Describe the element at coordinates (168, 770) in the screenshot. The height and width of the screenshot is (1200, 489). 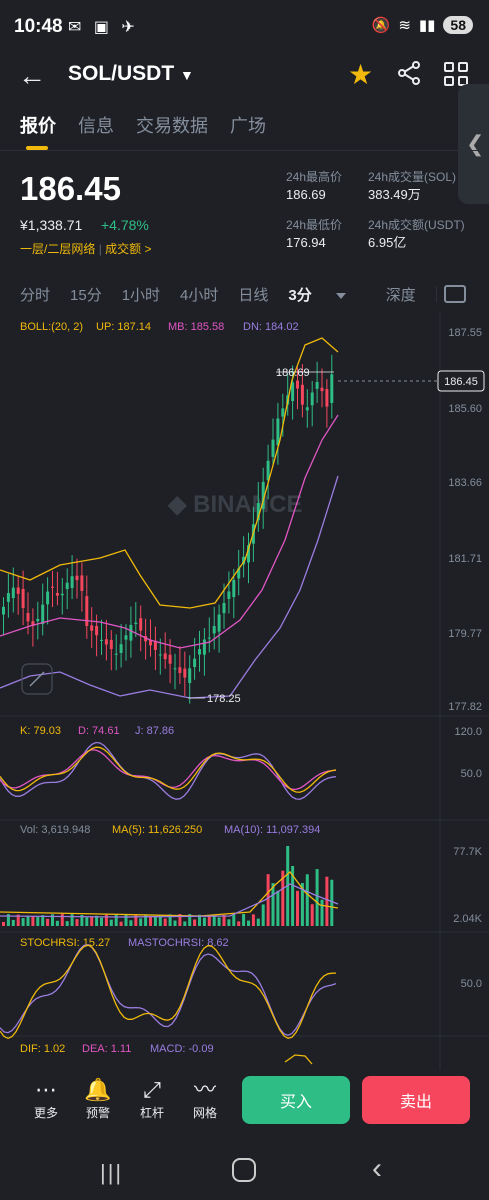
I see `kdj-j-line` at that location.